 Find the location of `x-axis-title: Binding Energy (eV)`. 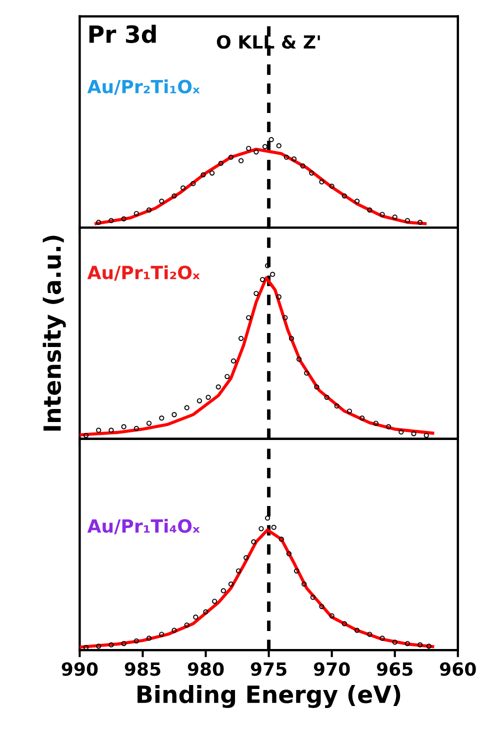

x-axis-title: Binding Energy (eV) is located at coordinates (269, 696).